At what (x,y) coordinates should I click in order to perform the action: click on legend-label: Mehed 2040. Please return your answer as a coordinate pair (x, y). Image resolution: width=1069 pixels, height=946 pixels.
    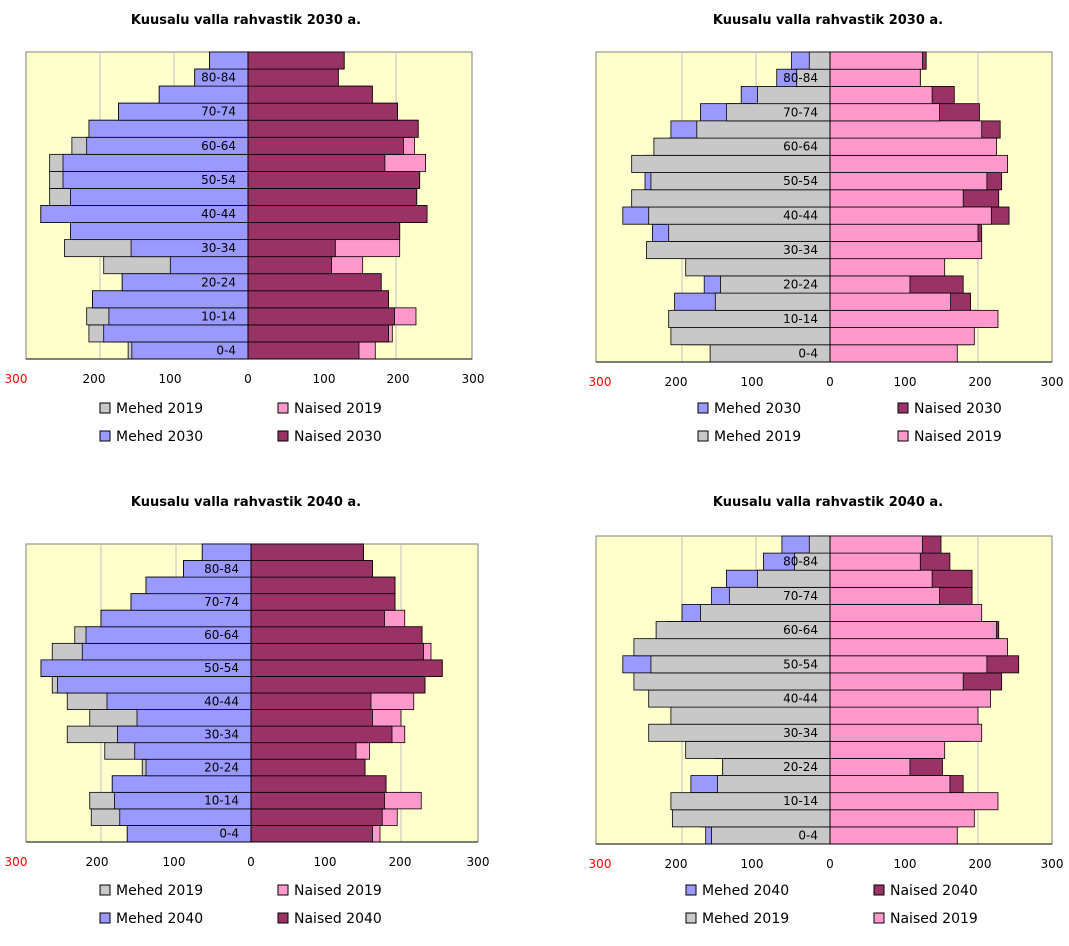
    Looking at the image, I should click on (745, 891).